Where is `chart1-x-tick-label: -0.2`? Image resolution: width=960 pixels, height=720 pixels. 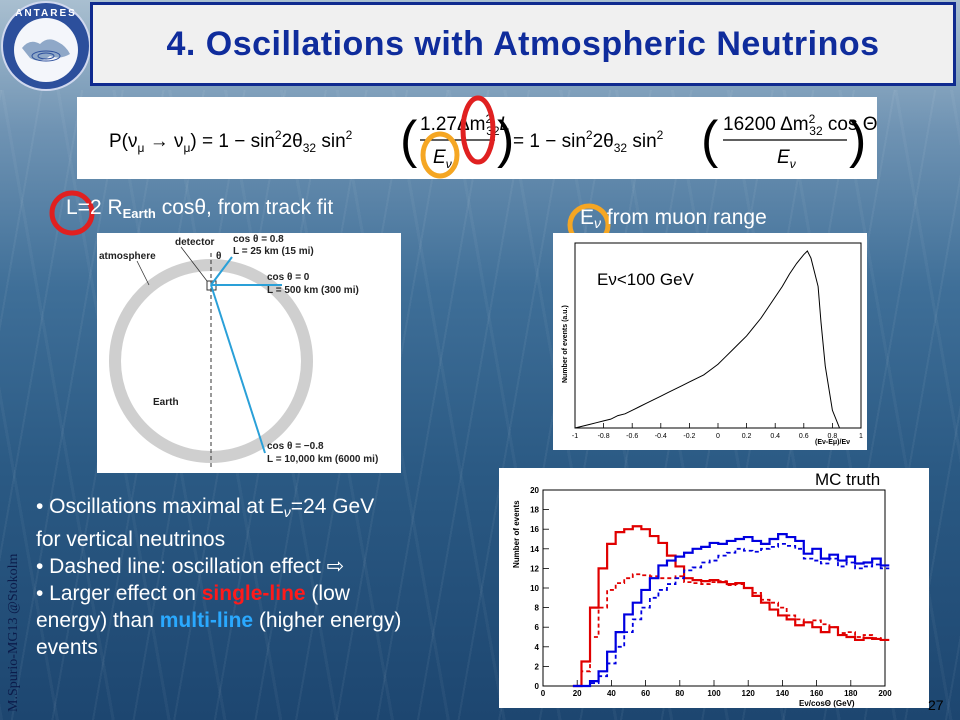 chart1-x-tick-label: -0.2 is located at coordinates (689, 436).